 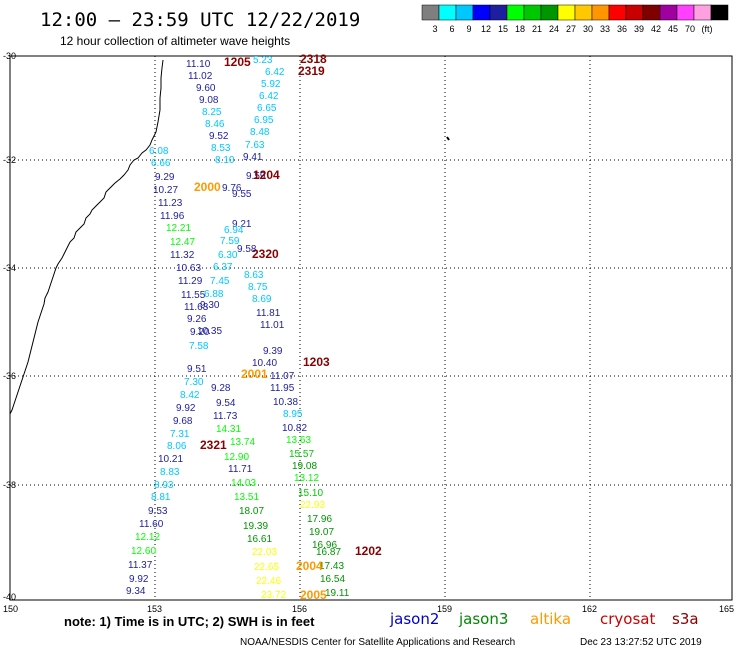 I want to click on swh-value: 8.93, so click(x=164, y=485).